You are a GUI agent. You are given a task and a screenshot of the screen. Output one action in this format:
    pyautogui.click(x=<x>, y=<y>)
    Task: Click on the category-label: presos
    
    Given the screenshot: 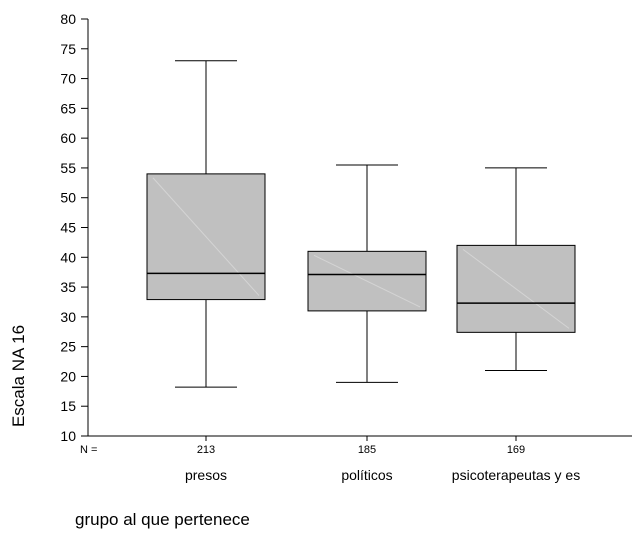 What is the action you would take?
    pyautogui.click(x=206, y=475)
    